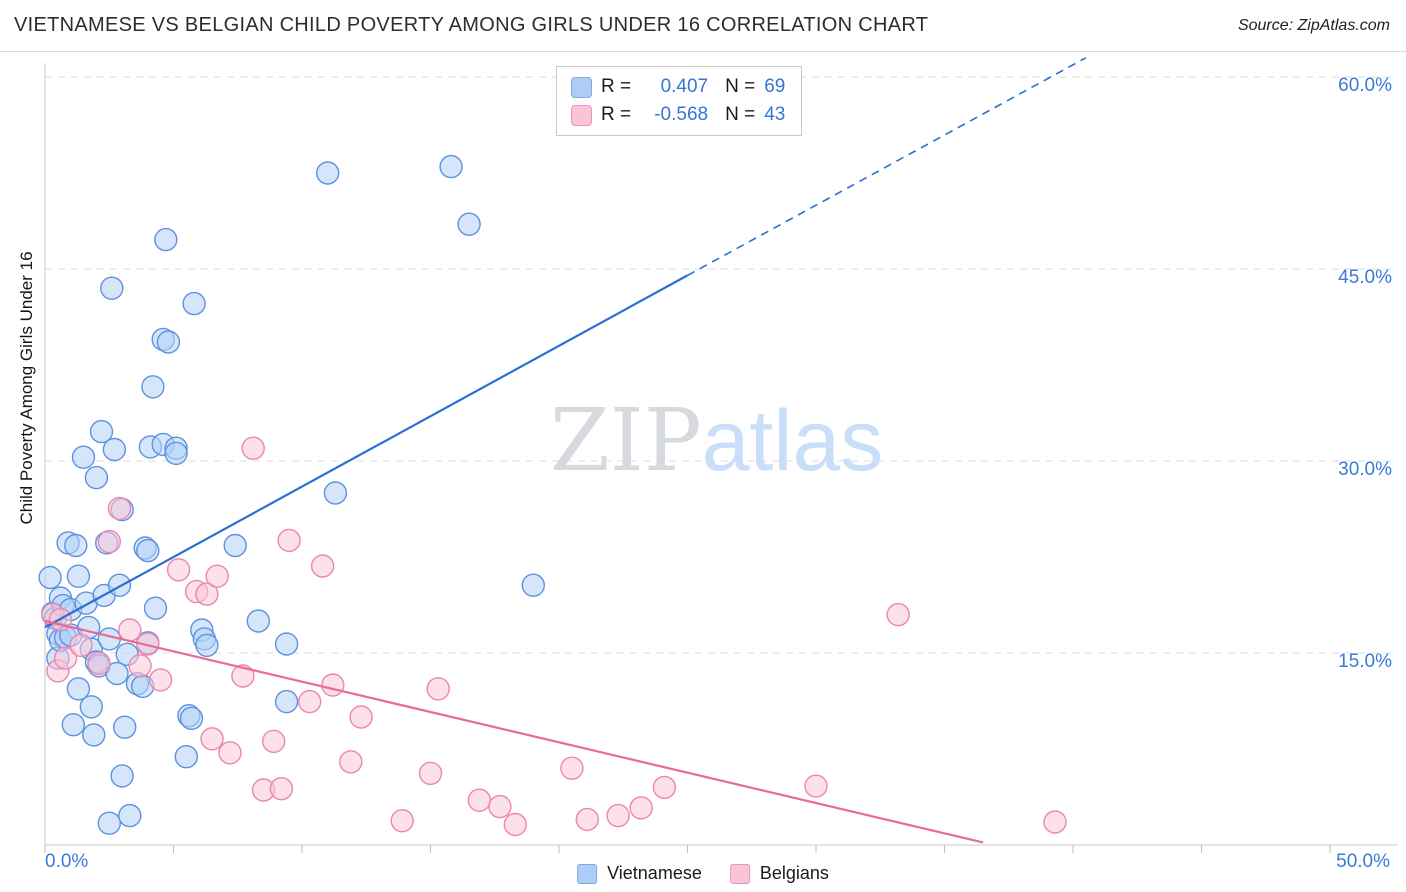 The width and height of the screenshot is (1406, 892). I want to click on legend-row-belgians: R = -0.568 N = 43, so click(678, 115).